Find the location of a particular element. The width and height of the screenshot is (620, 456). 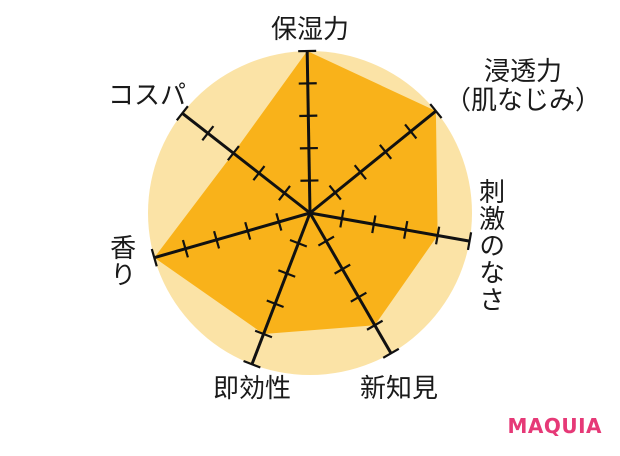

axis-label-cost-performance: コスパ is located at coordinates (147, 96).